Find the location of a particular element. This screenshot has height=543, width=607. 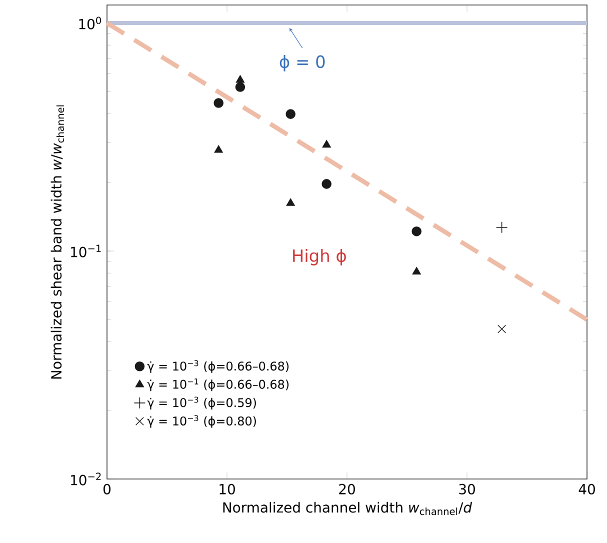

x-tick-label: 40 is located at coordinates (586, 489).